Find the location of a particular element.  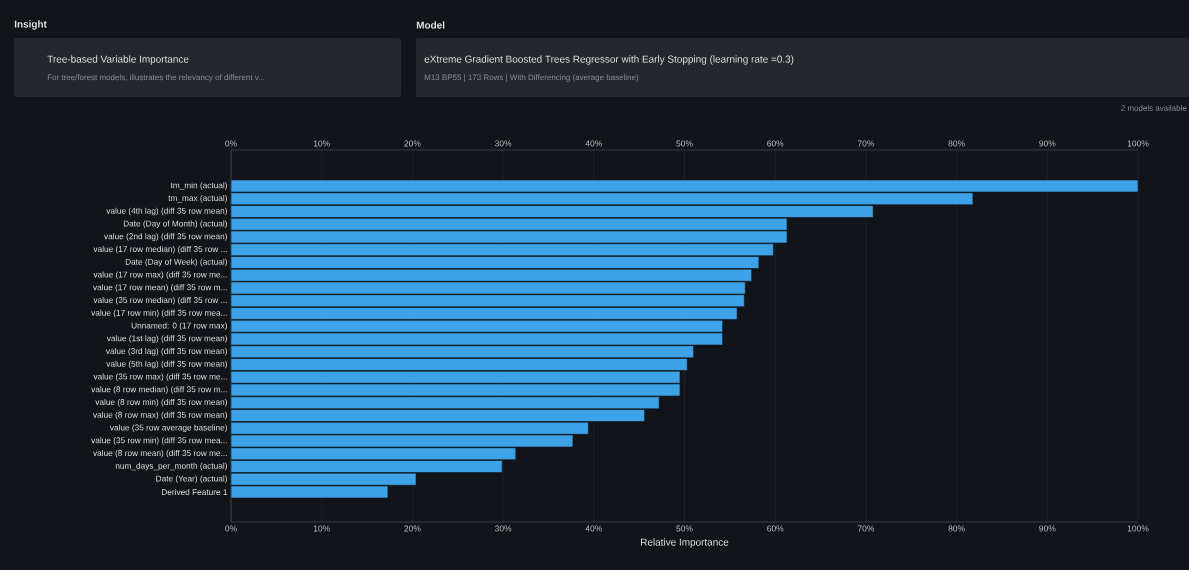

text: Insight is located at coordinates (30, 25).